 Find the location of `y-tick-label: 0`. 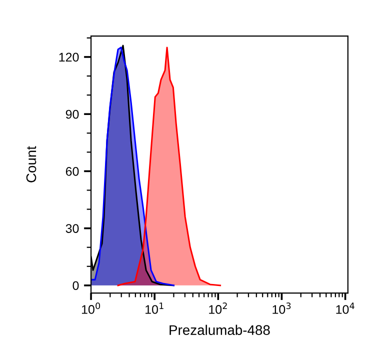

y-tick-label: 0 is located at coordinates (75, 285).